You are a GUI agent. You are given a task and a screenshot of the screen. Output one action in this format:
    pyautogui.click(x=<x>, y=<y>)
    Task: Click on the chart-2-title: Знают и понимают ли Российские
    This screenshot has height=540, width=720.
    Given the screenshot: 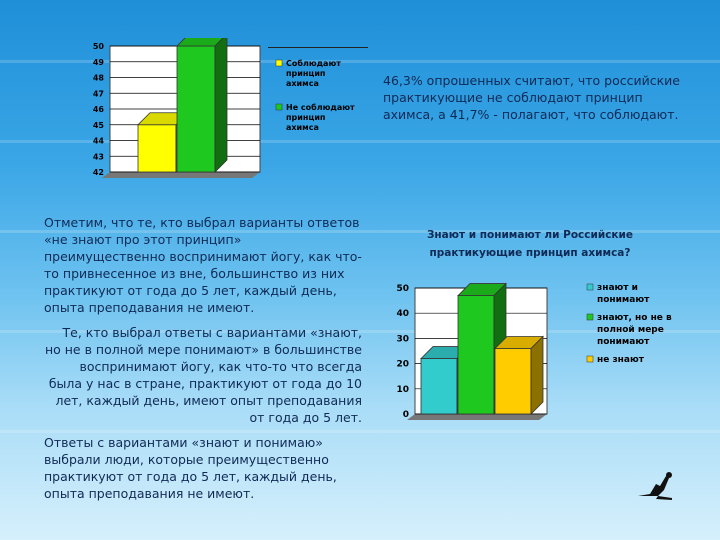 What is the action you would take?
    pyautogui.click(x=530, y=235)
    